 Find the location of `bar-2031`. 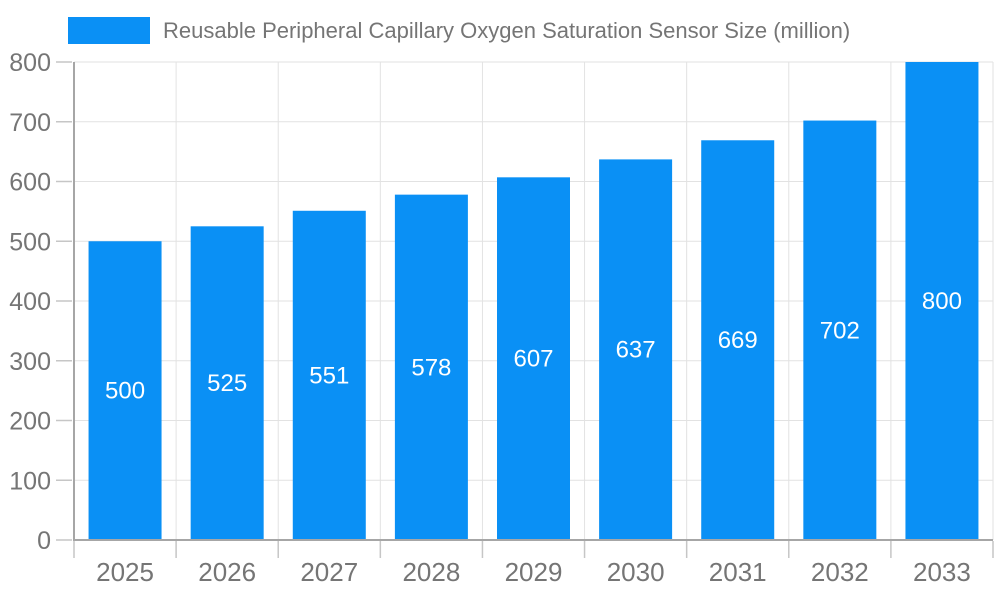

bar-2031 is located at coordinates (738, 340).